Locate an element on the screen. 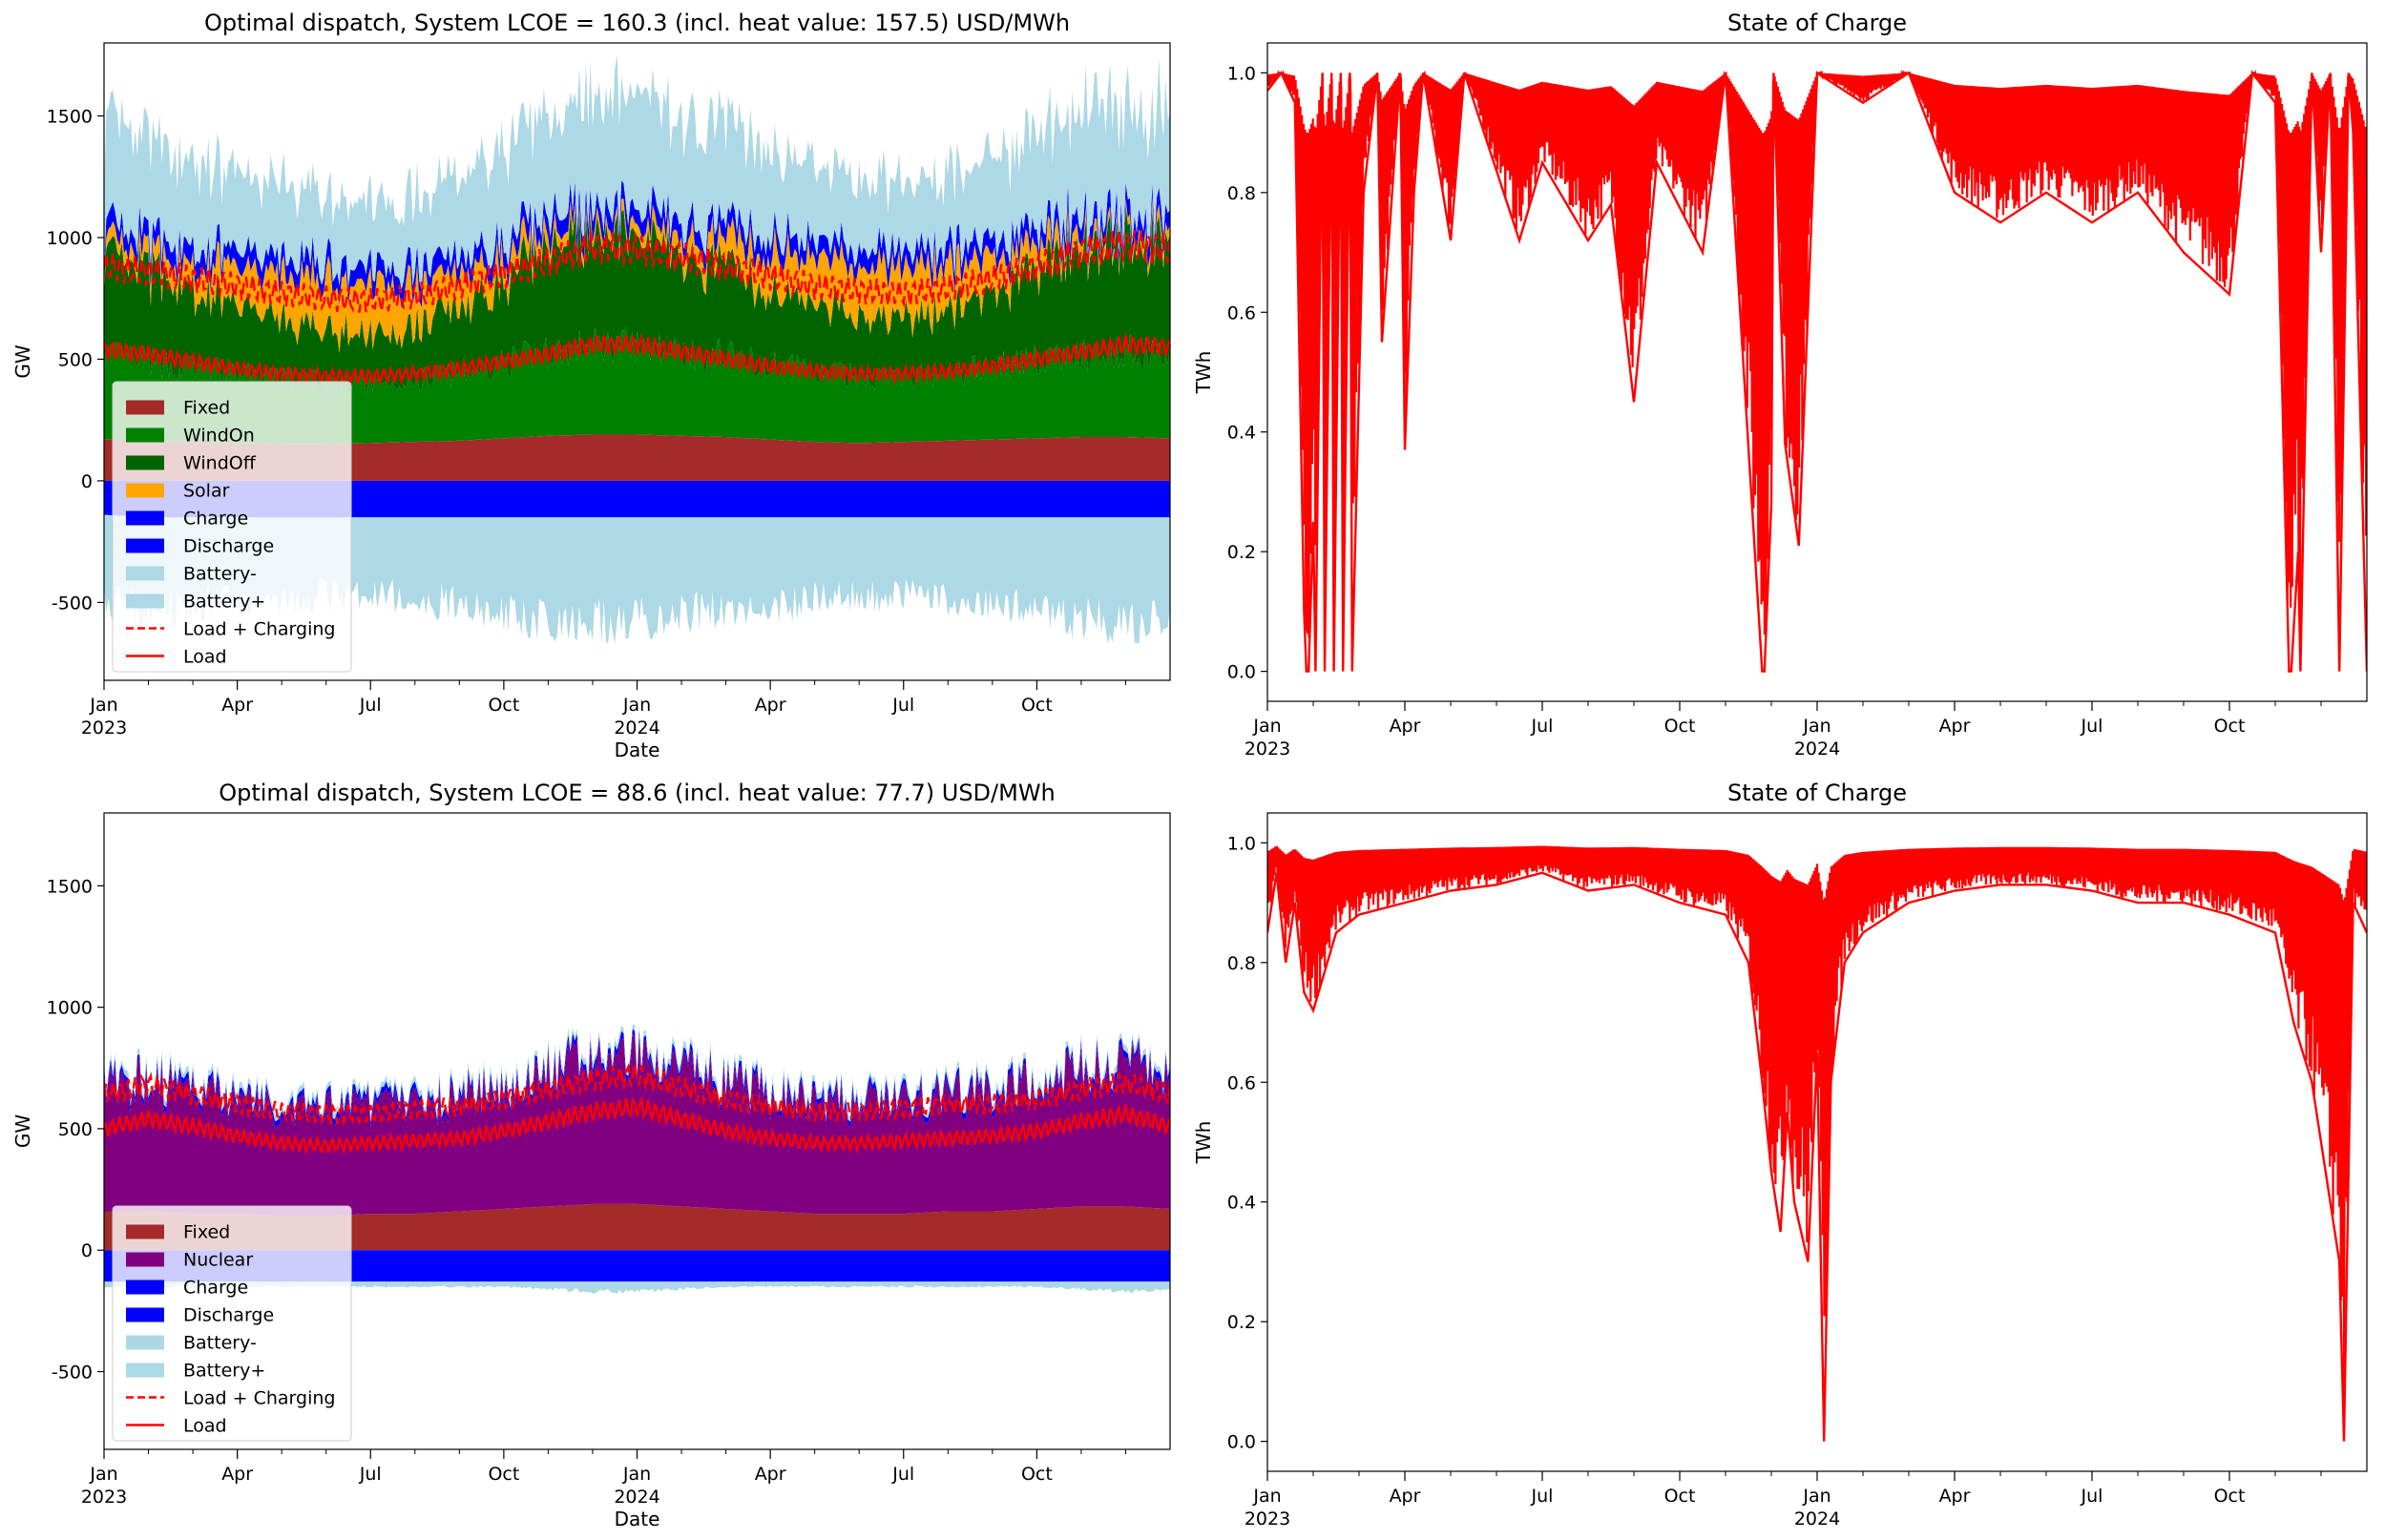 This screenshot has width=2385, height=1540. legend-label: WindOn is located at coordinates (219, 436).